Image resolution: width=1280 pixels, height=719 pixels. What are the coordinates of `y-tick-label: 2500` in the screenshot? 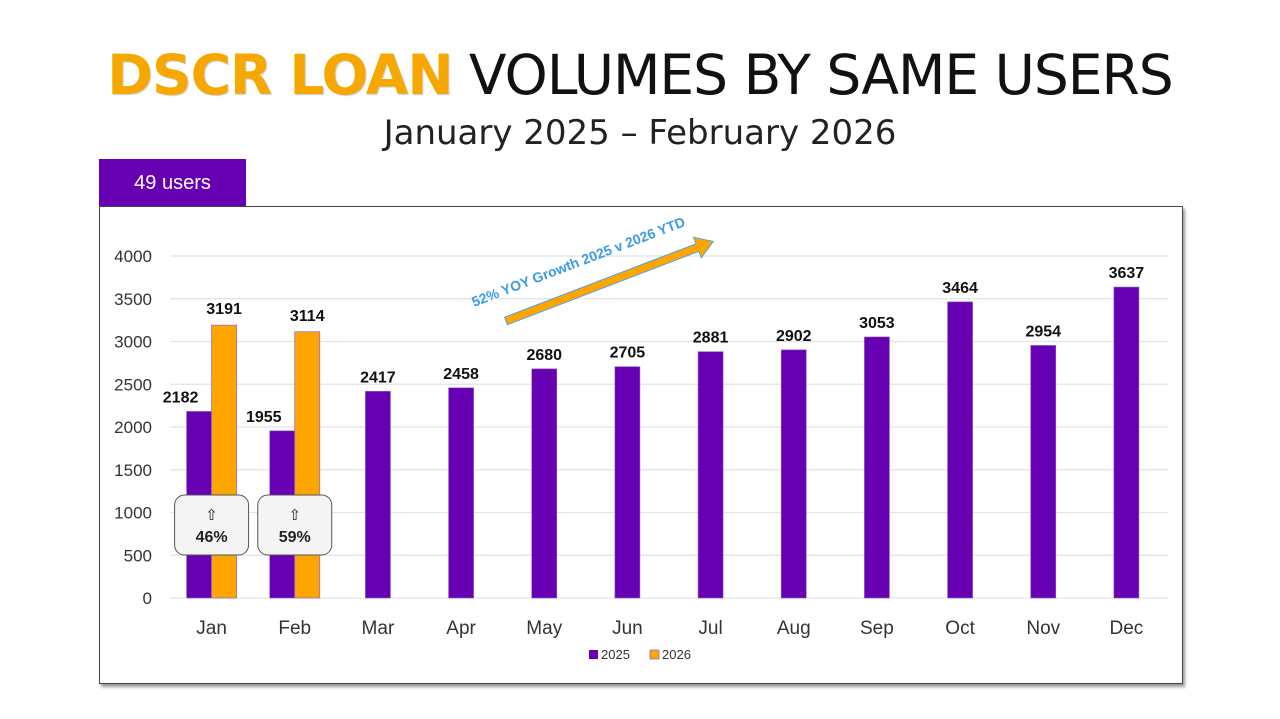 It's located at (133, 384).